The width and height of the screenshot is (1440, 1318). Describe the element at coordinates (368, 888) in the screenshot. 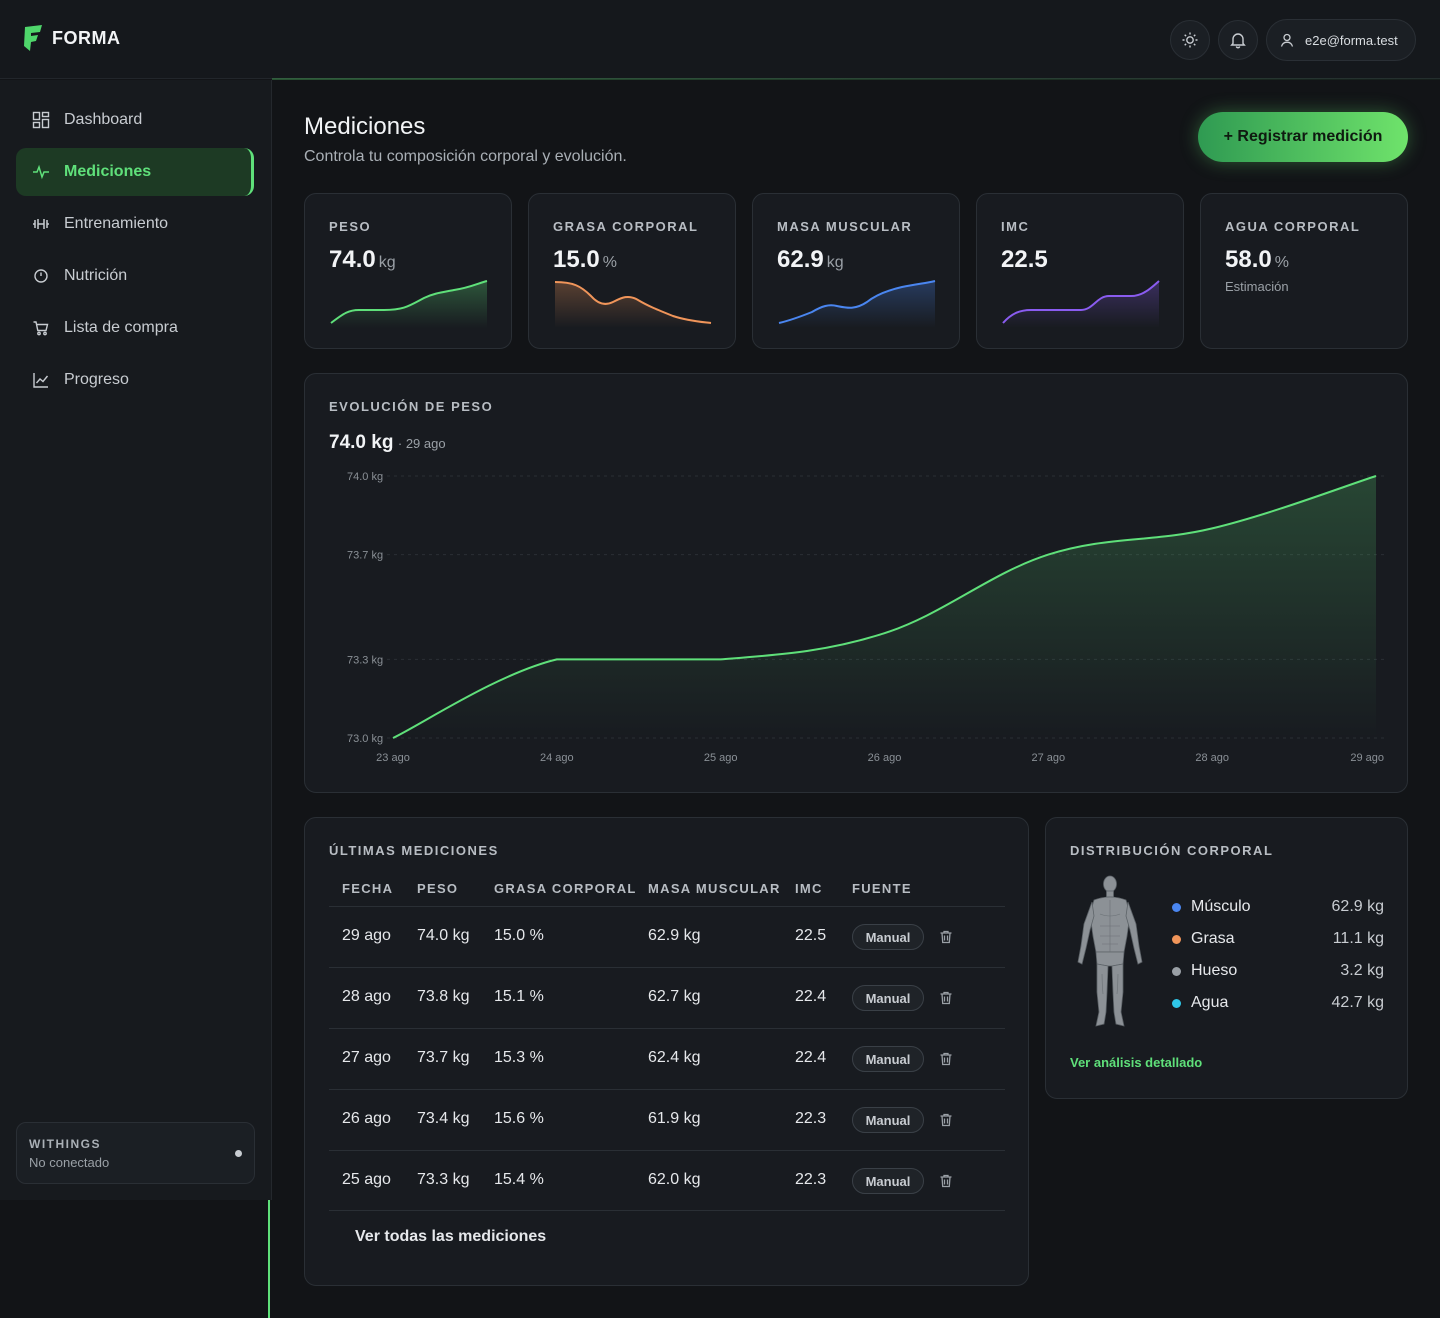

I see `column-header: FECHA` at that location.